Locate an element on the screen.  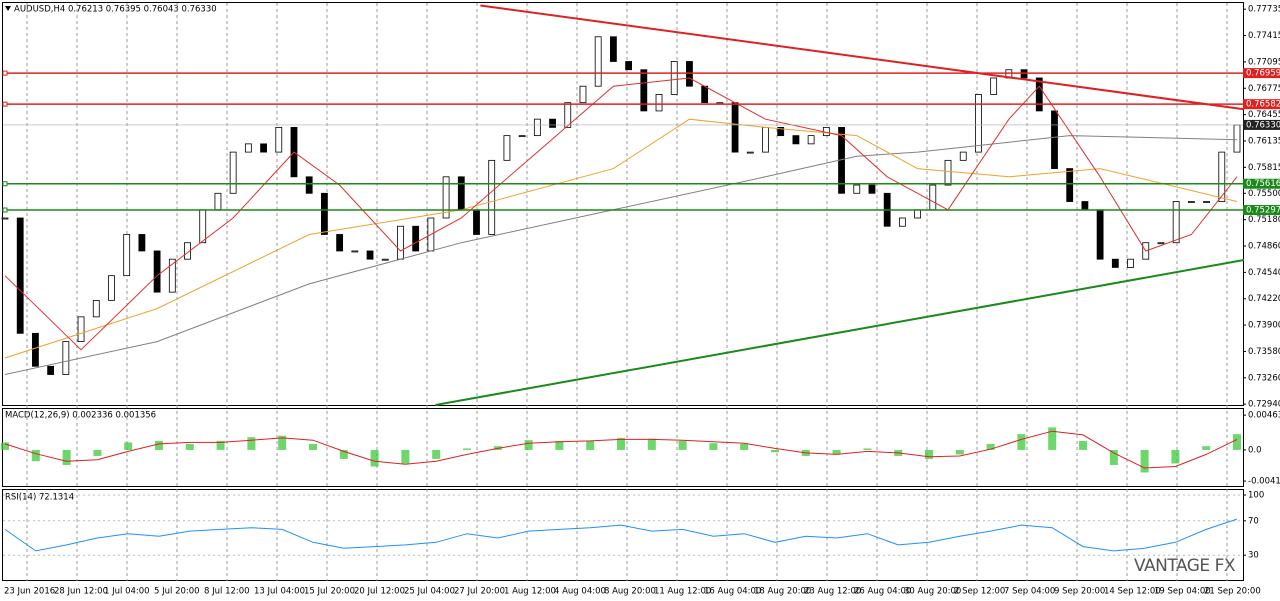
x-tick-label: 1 Aug 12:00 is located at coordinates (530, 592).